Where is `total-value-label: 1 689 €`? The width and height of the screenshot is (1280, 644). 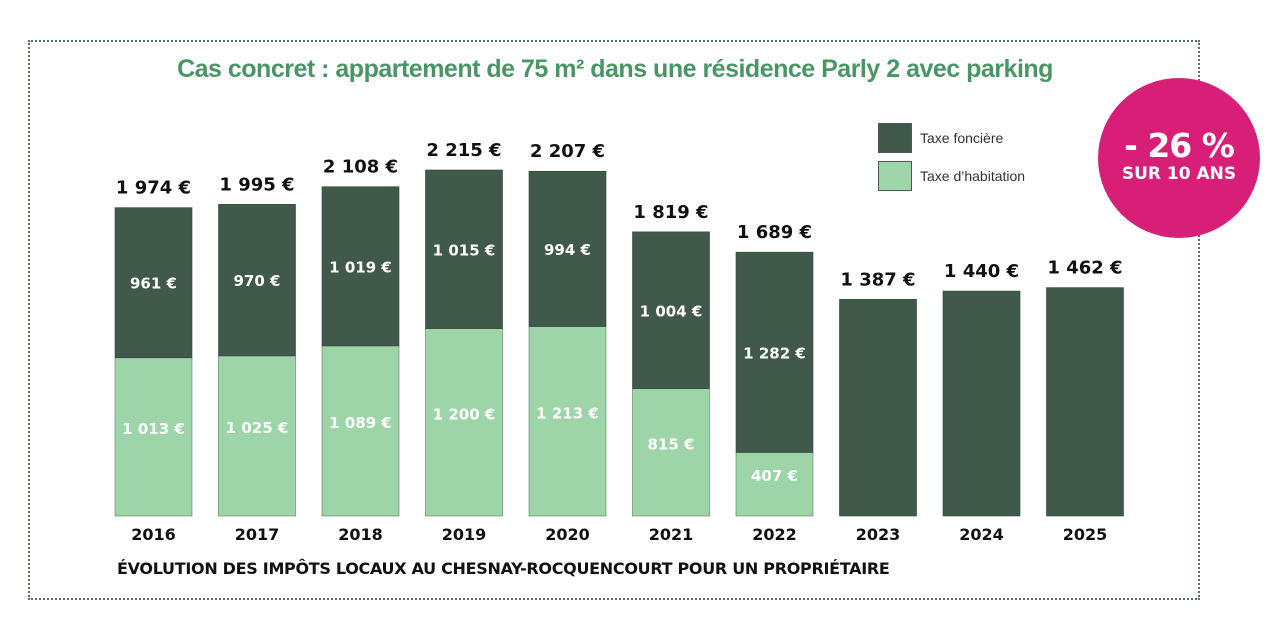
total-value-label: 1 689 € is located at coordinates (774, 232).